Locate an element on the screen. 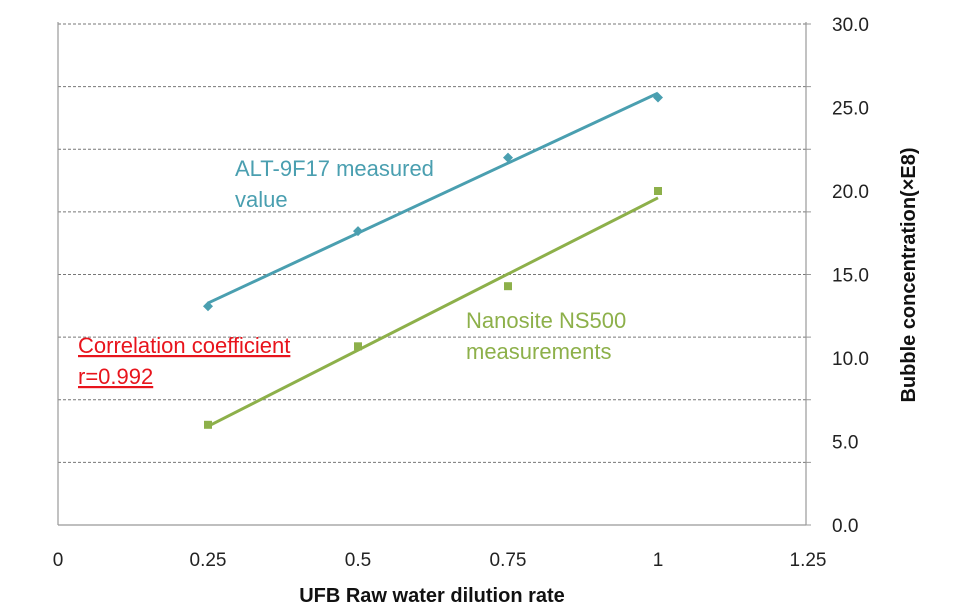 Image resolution: width=973 pixels, height=615 pixels. series-label-alt-line2: value is located at coordinates (261, 199).